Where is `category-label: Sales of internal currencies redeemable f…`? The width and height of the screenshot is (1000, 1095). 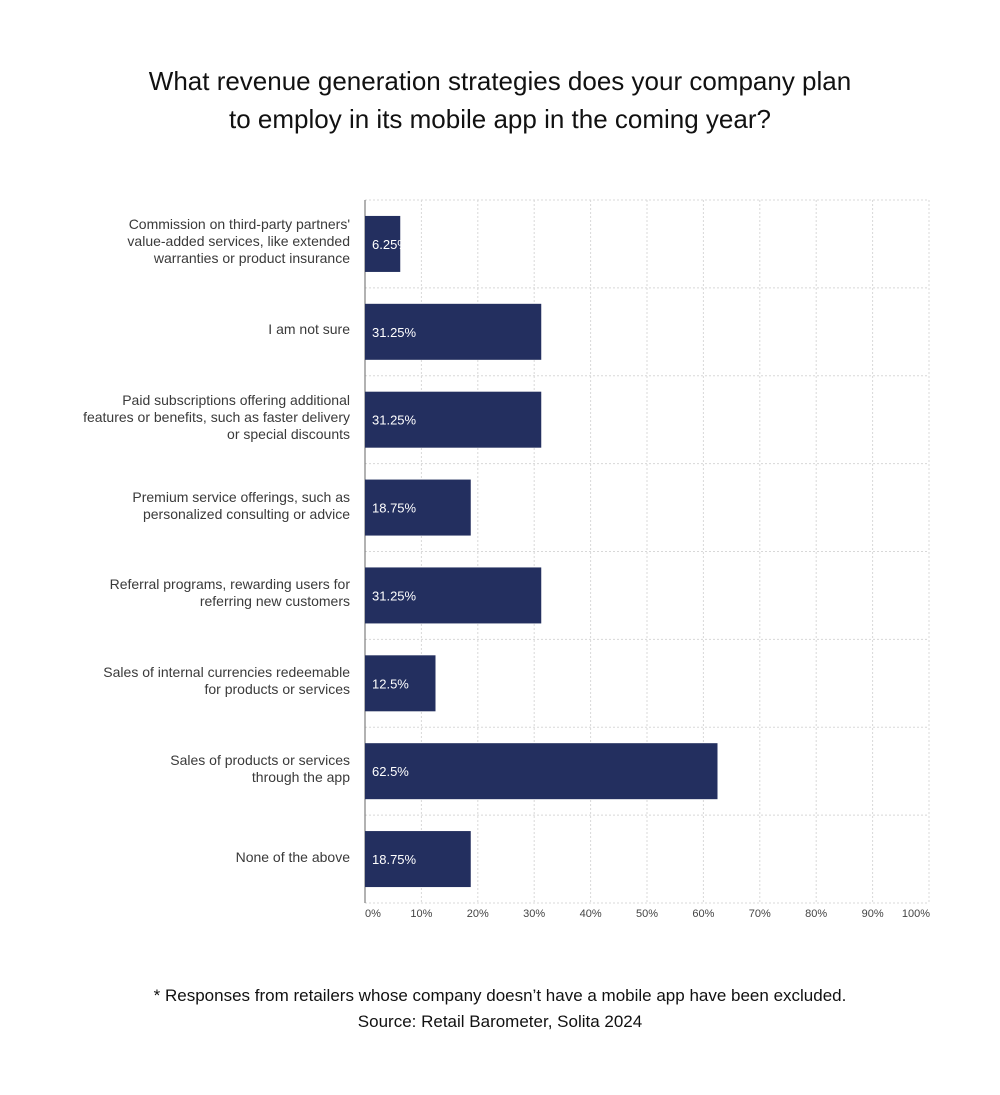 category-label: Sales of internal currencies redeemable f… is located at coordinates (200, 681).